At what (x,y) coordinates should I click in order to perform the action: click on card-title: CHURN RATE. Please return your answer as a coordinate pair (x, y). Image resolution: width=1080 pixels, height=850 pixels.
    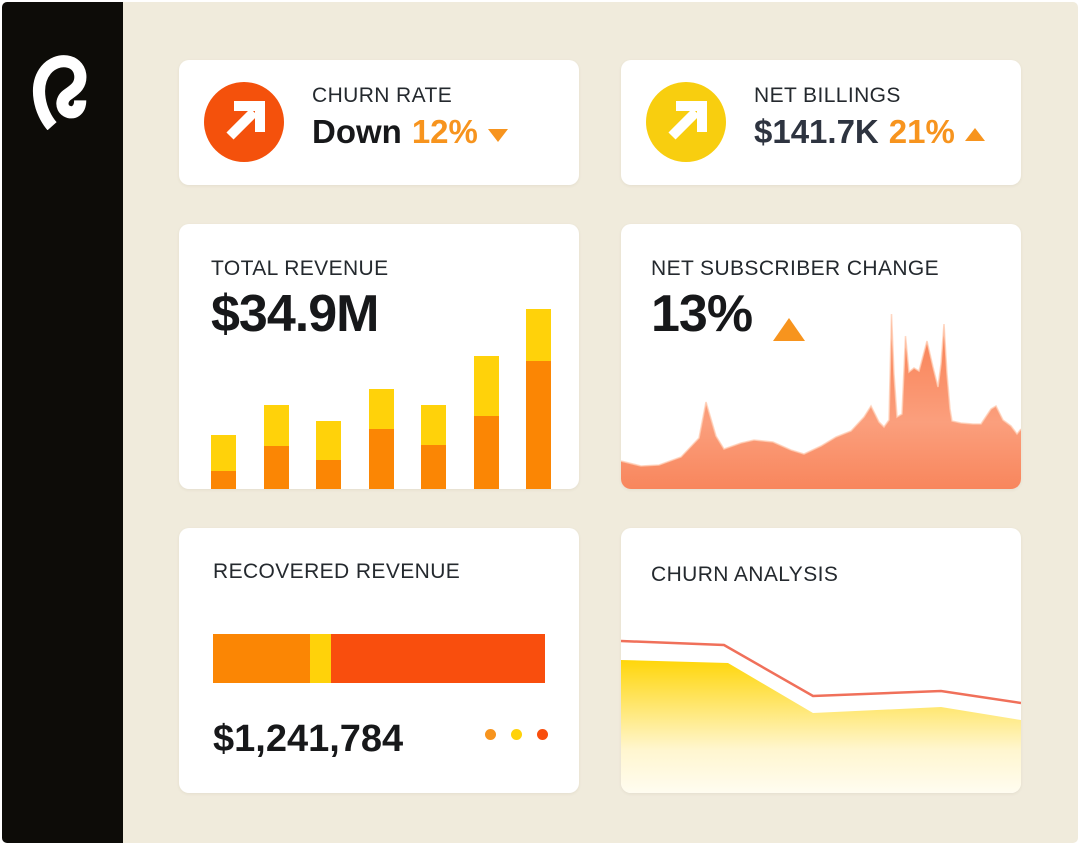
    Looking at the image, I should click on (382, 95).